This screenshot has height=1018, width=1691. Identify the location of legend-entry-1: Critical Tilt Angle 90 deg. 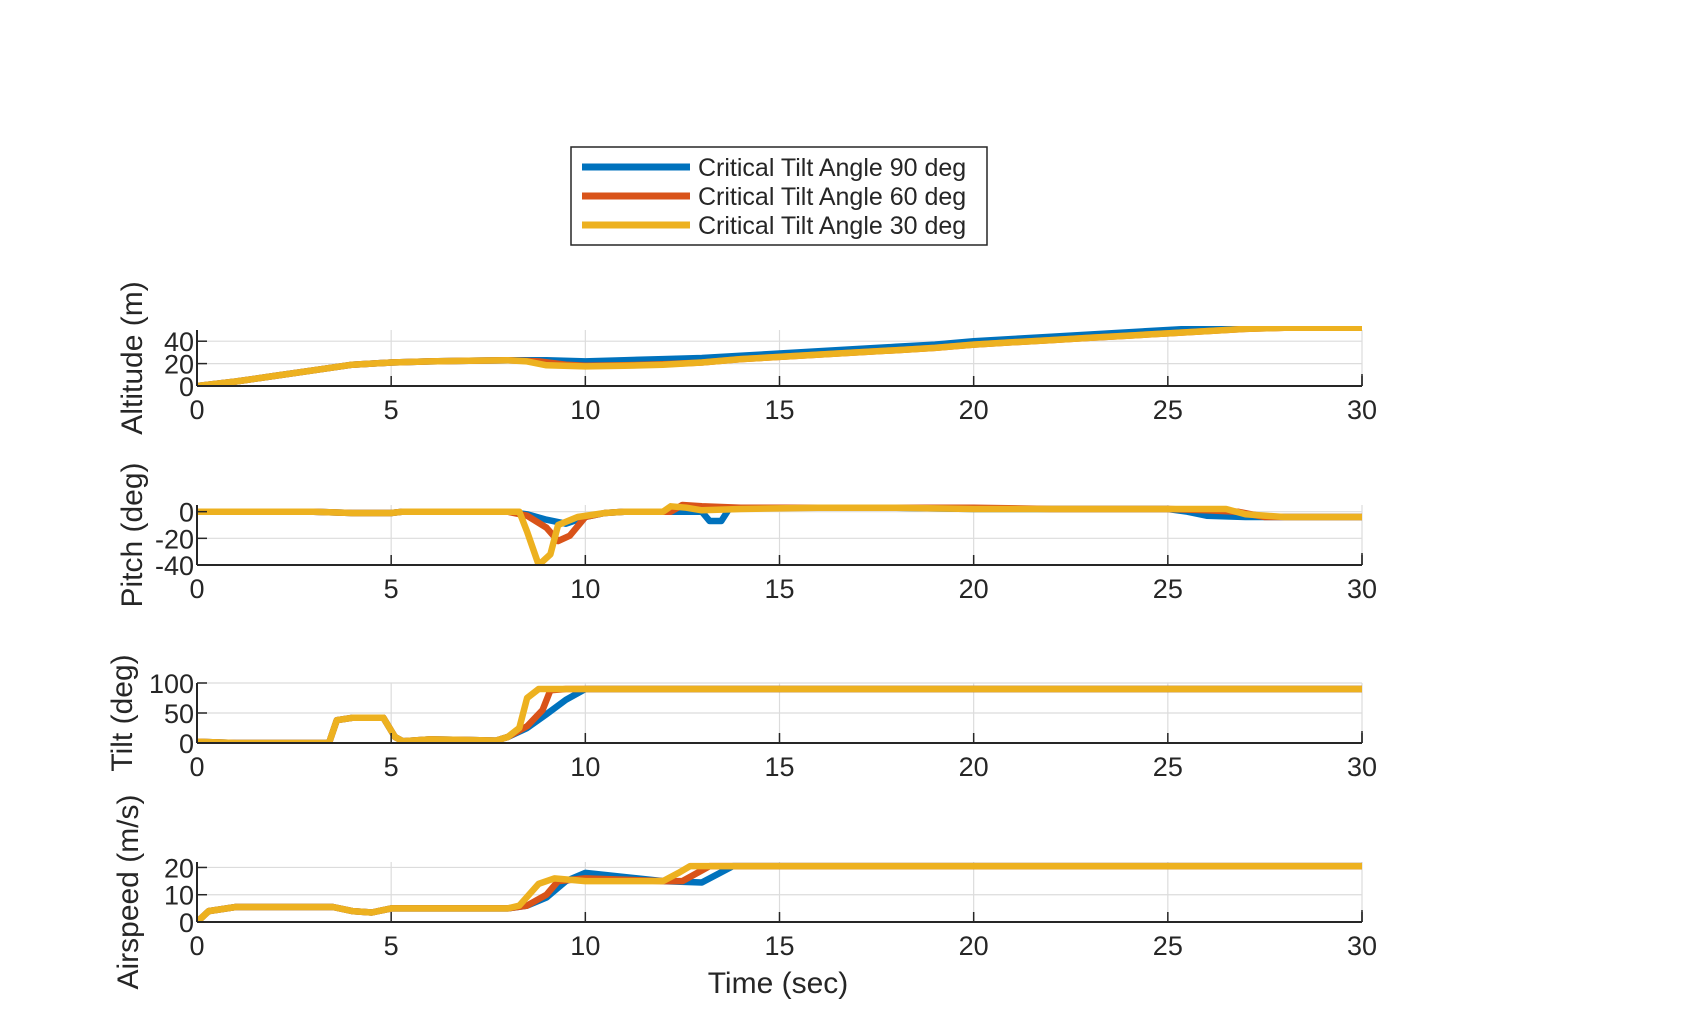
(774, 168).